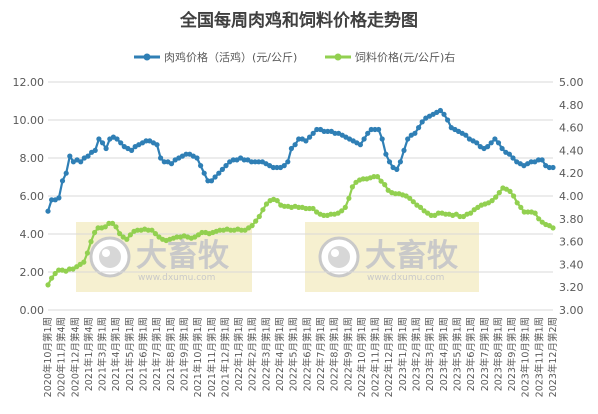 The image size is (598, 414). Describe the element at coordinates (89, 354) in the screenshot. I see `x-tick-label: 2021年1月第4周` at that location.